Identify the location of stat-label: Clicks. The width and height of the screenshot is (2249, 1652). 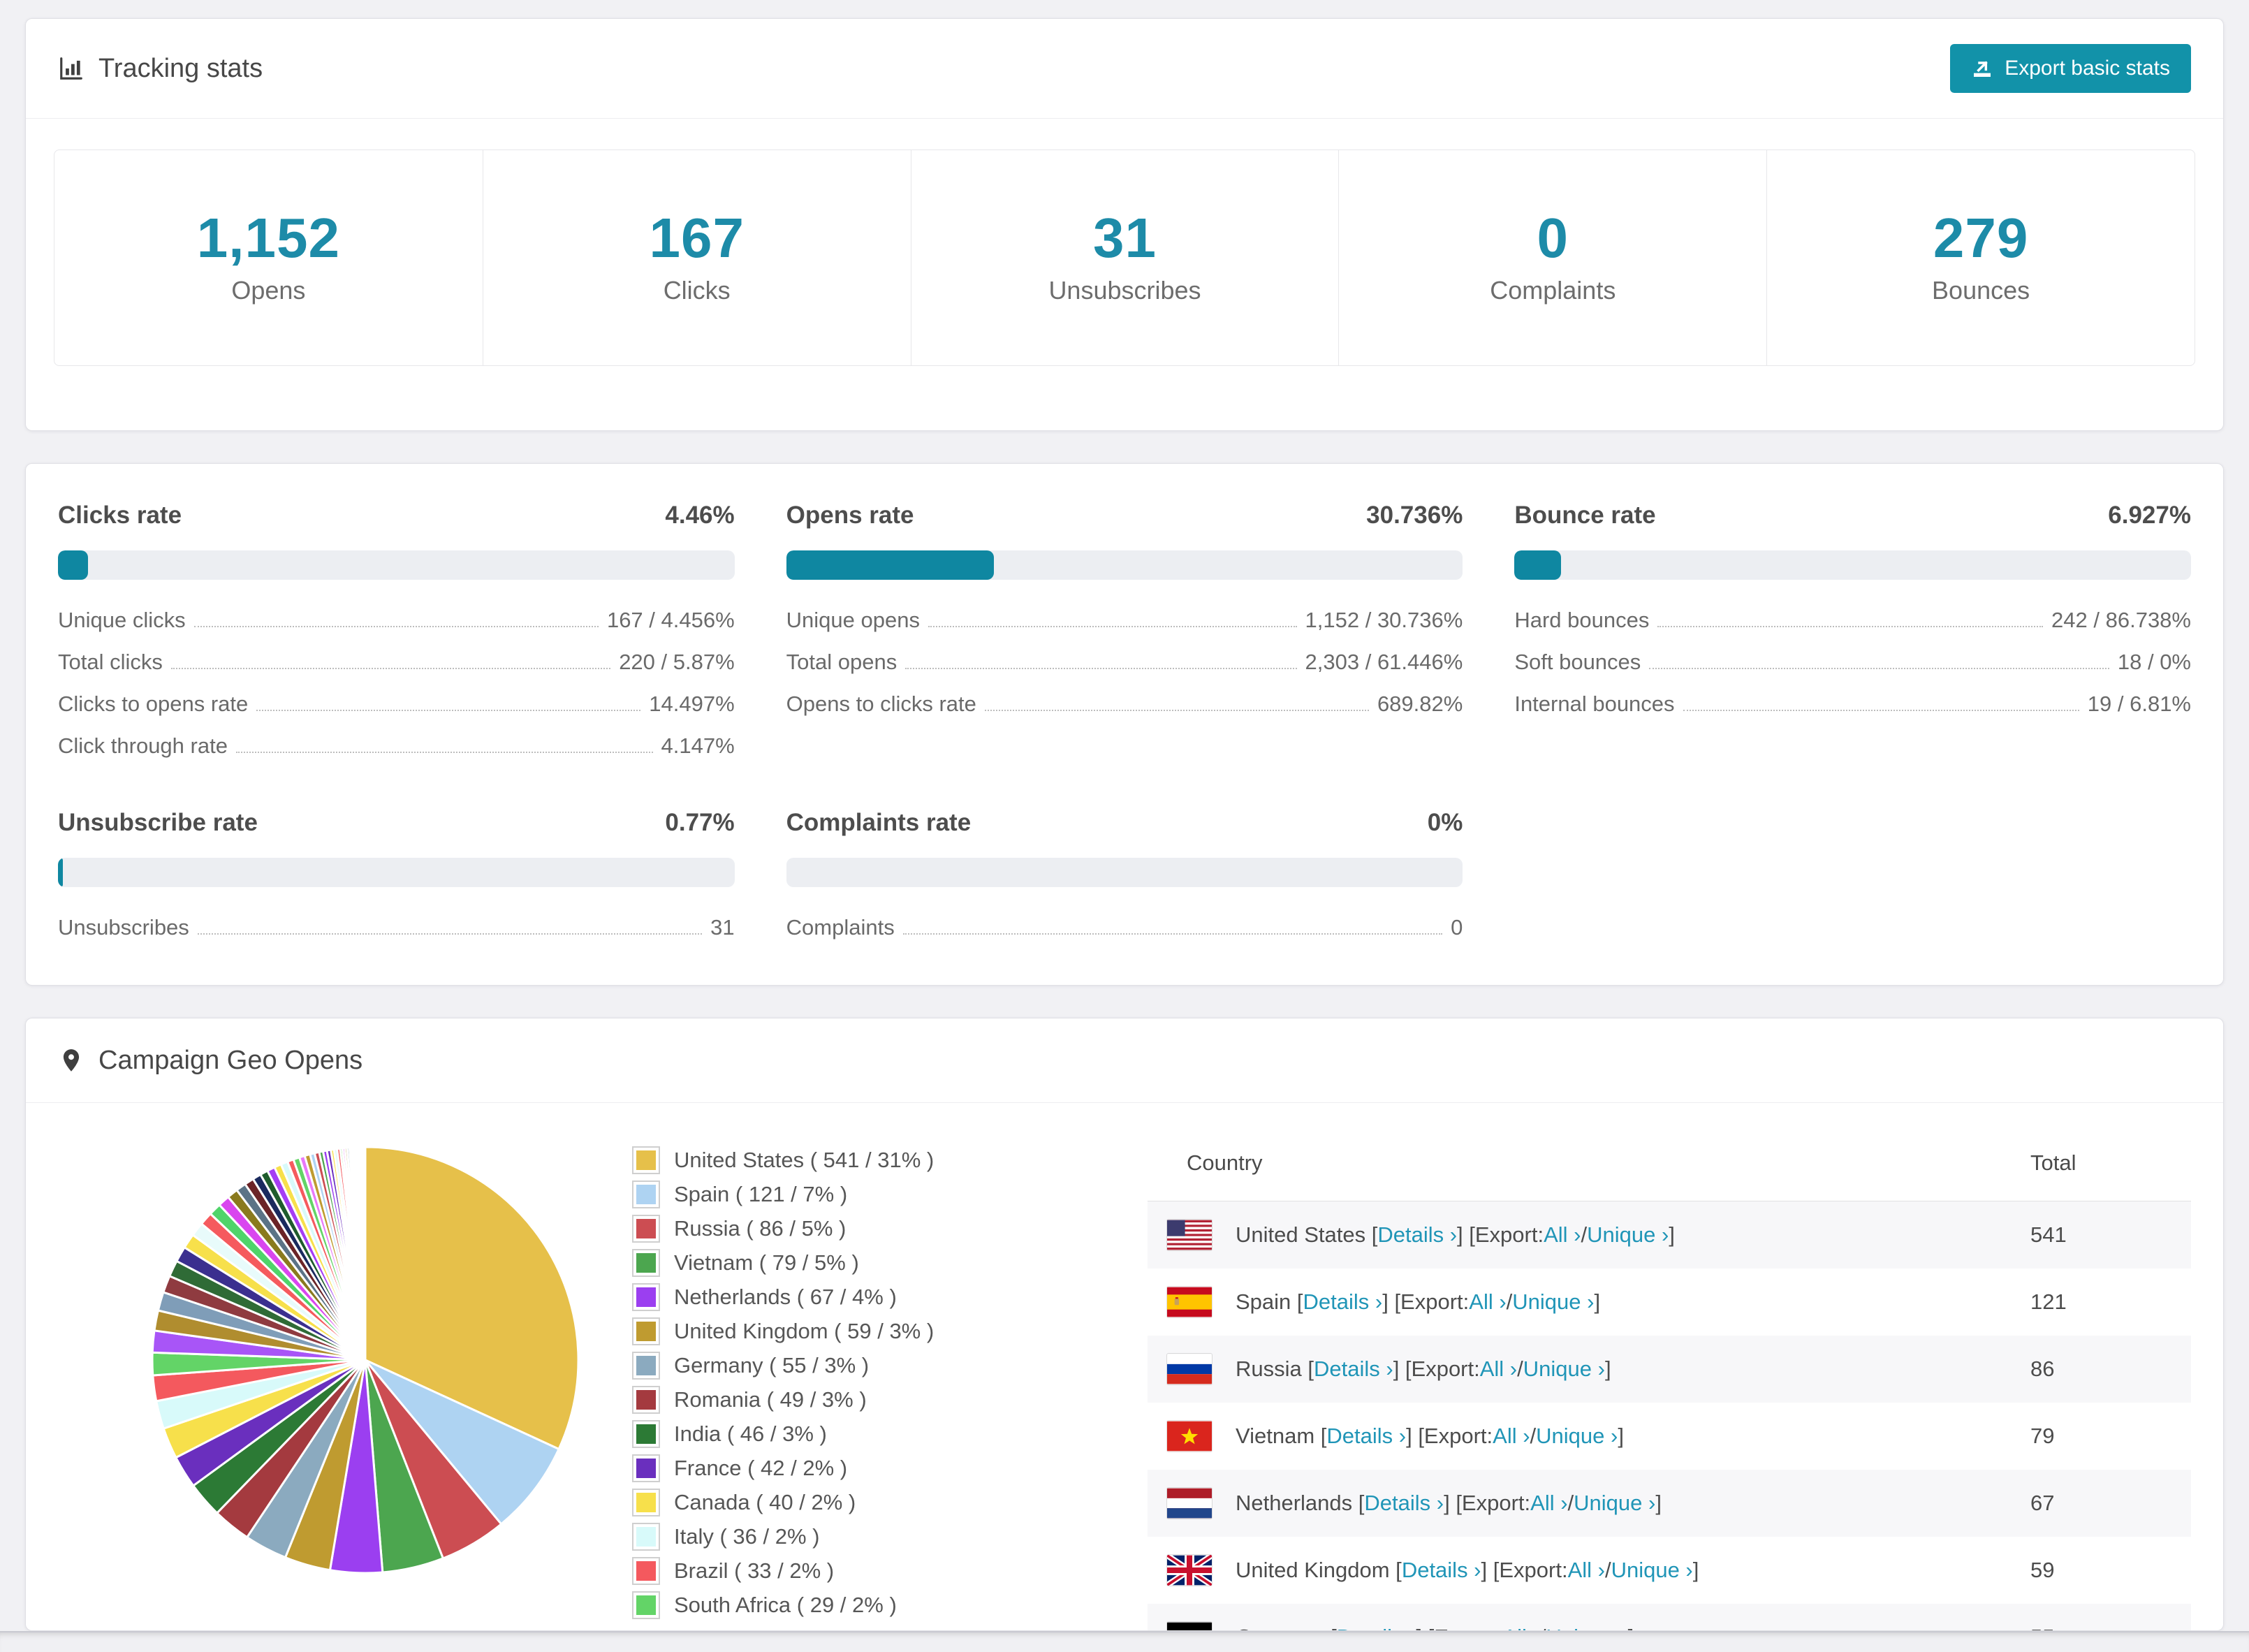
(697, 290).